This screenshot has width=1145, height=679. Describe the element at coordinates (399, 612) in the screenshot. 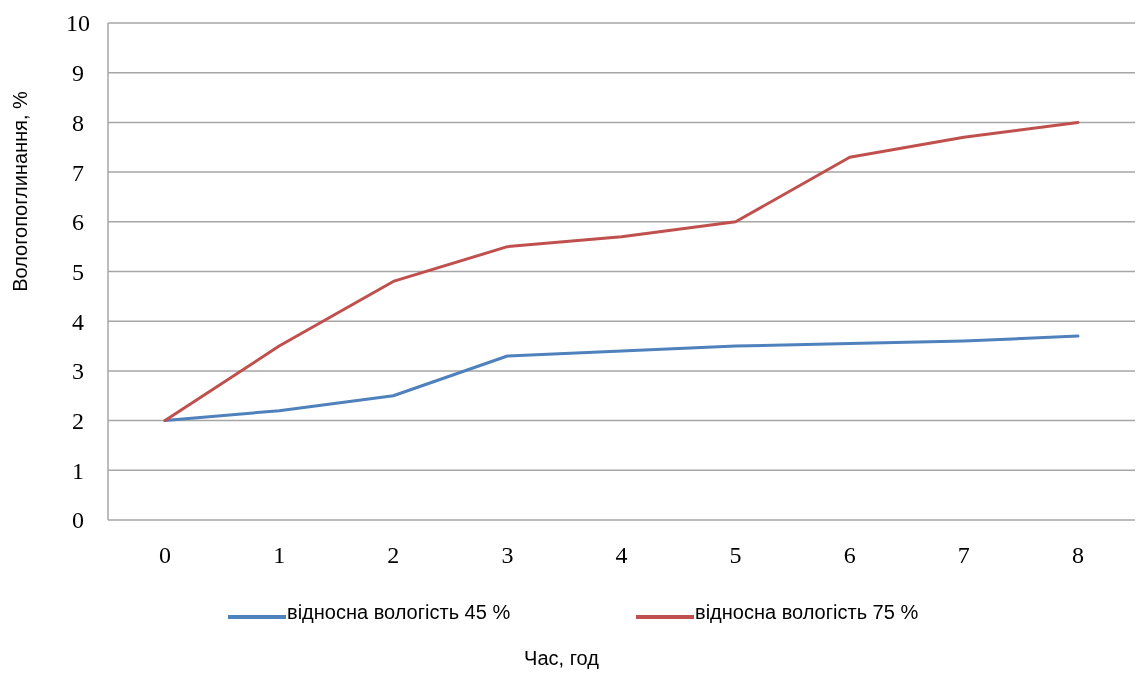

I see `legend-label: відносна вологість 45 %` at that location.